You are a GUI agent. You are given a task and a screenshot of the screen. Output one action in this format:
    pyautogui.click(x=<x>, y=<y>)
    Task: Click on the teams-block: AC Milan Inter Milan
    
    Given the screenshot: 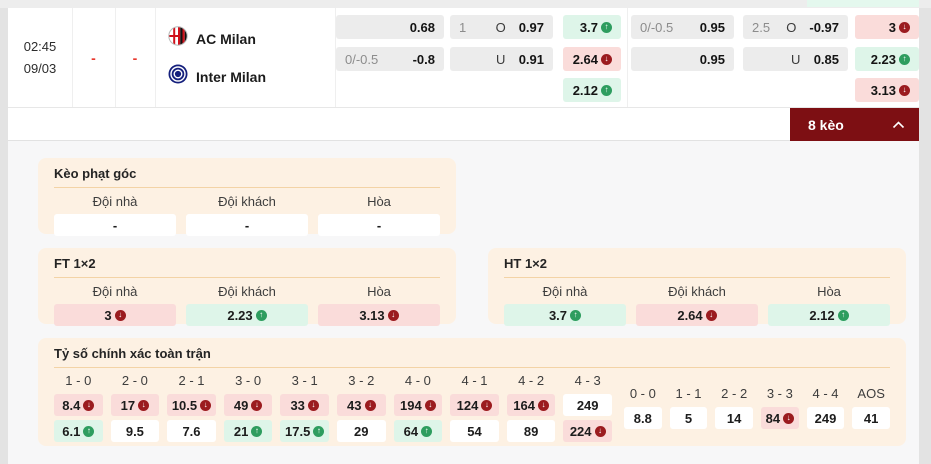 What is the action you would take?
    pyautogui.click(x=245, y=57)
    